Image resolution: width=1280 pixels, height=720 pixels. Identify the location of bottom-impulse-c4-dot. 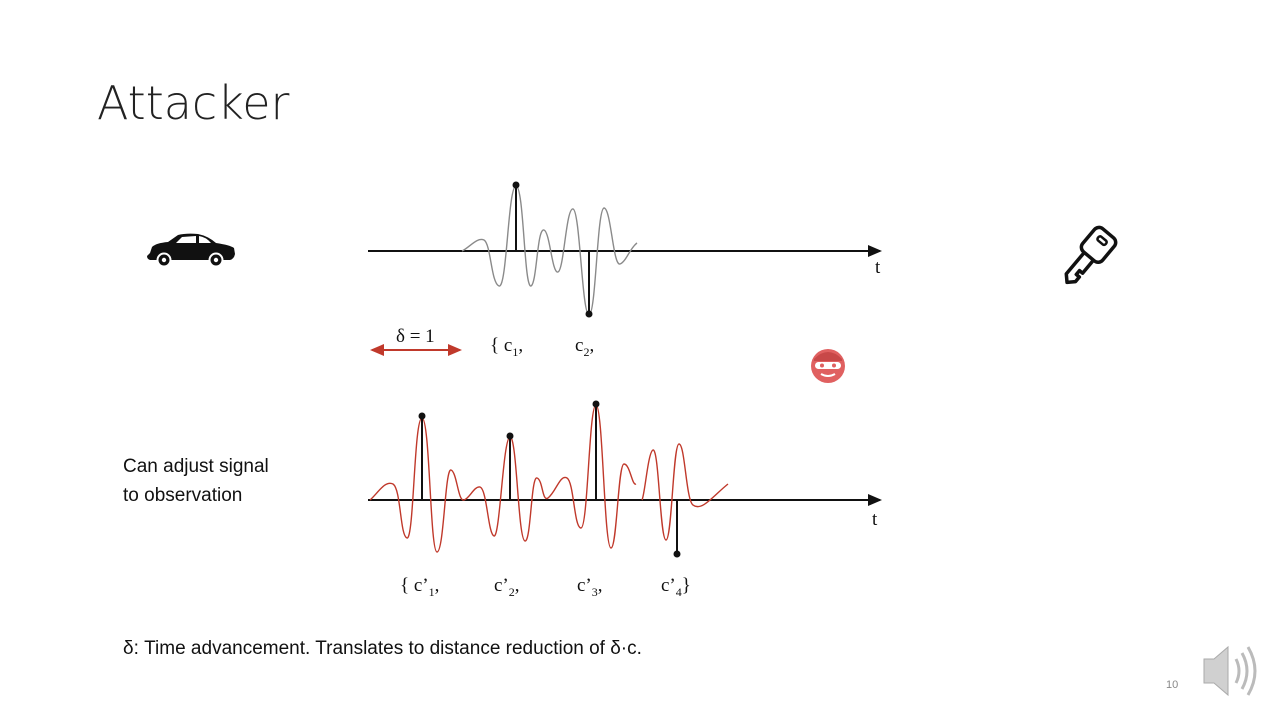
(677, 554).